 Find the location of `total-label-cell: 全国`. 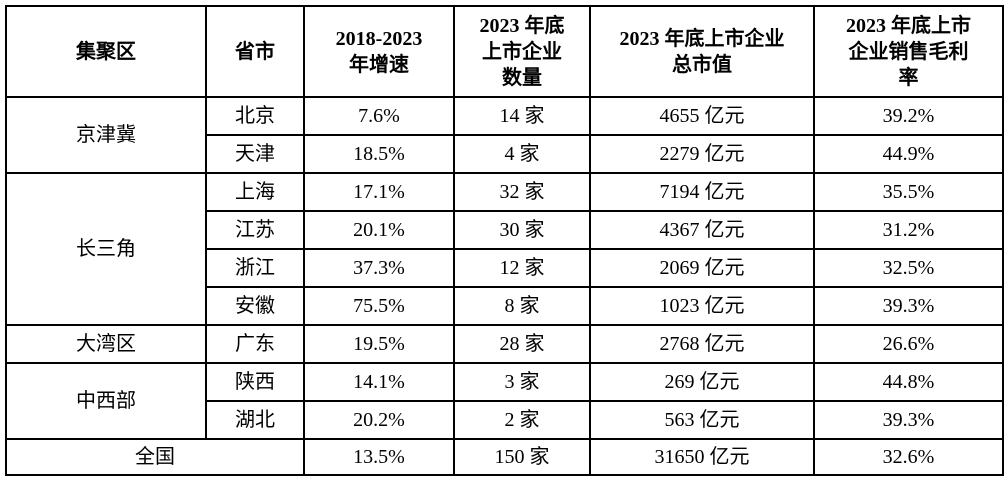

total-label-cell: 全国 is located at coordinates (155, 457).